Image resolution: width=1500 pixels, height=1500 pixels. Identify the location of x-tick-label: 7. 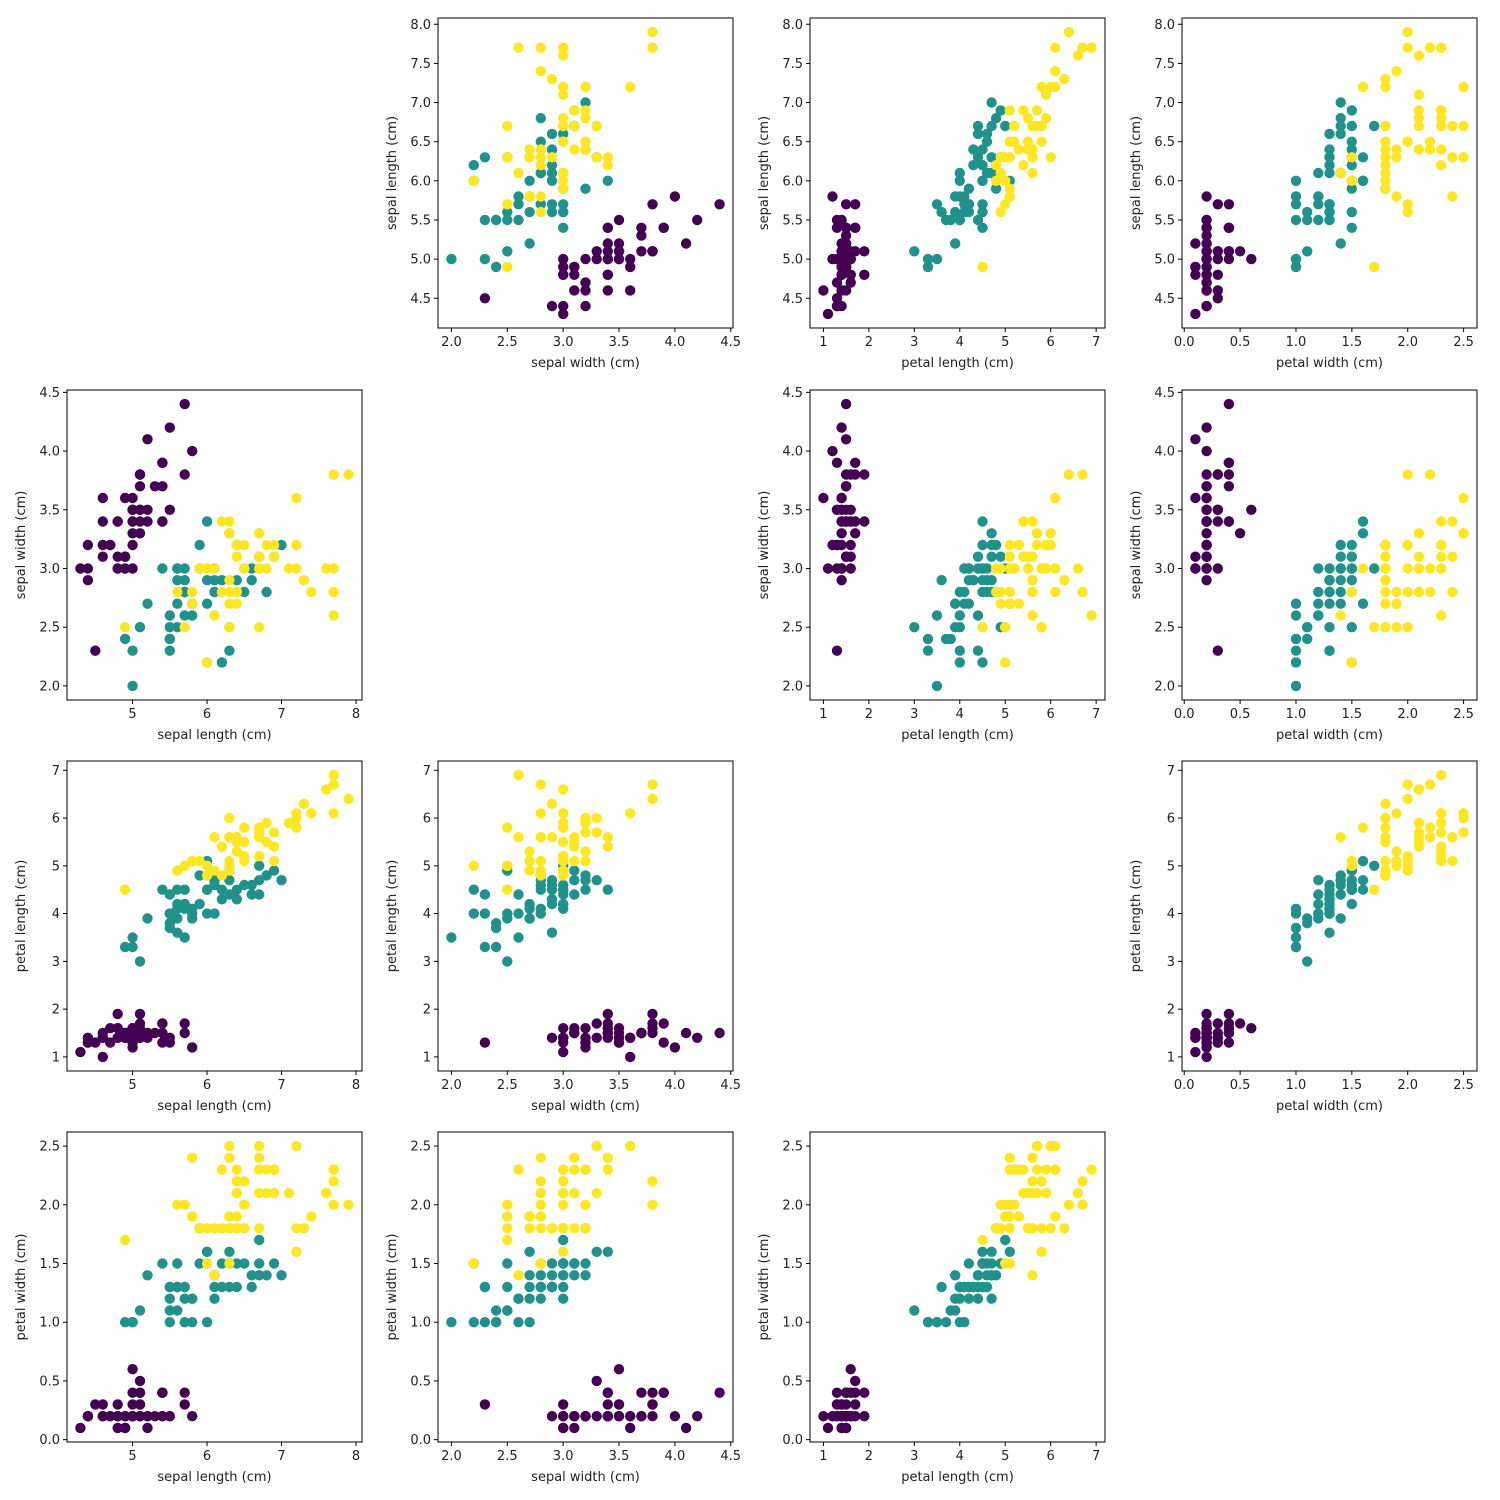
(1096, 342).